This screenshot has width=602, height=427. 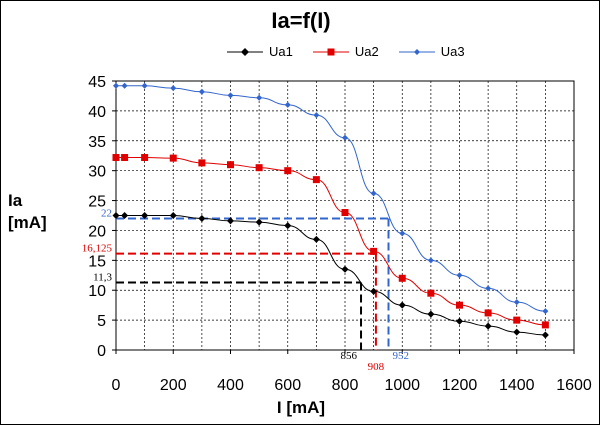 What do you see at coordinates (287, 385) in the screenshot?
I see `x-tick-label: 600` at bounding box center [287, 385].